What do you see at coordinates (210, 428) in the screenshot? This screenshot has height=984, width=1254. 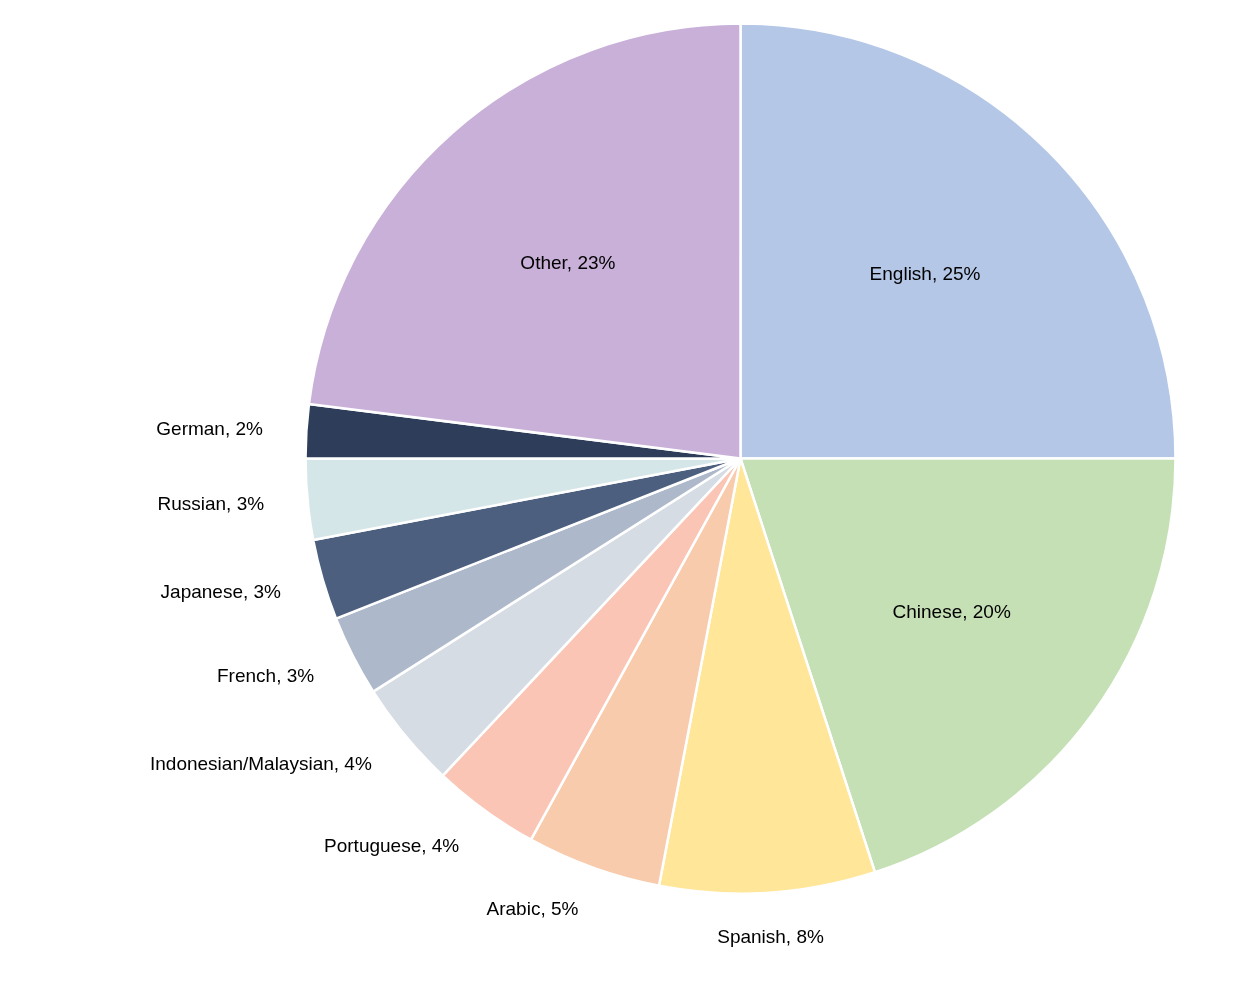 I see `slice-label: German, 2%` at bounding box center [210, 428].